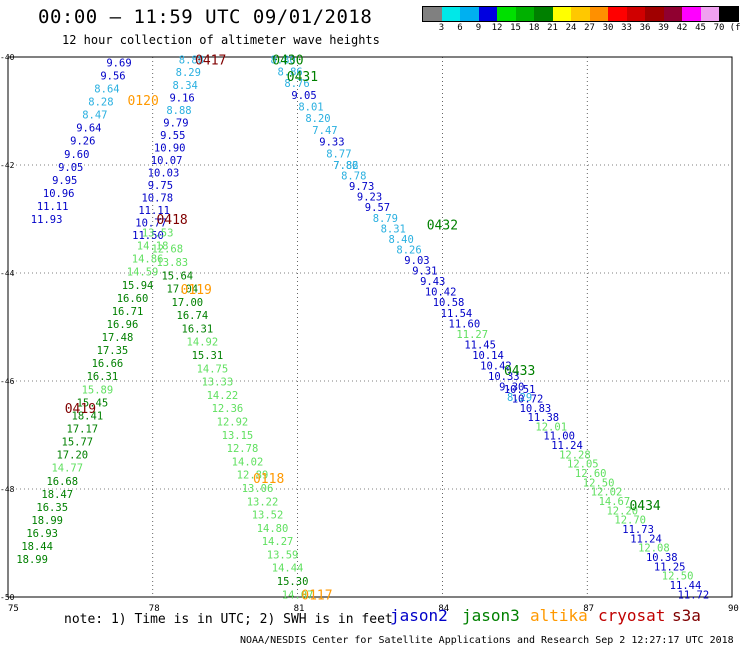 This screenshot has width=740, height=650. Describe the element at coordinates (442, 225) in the screenshot. I see `pass-time-label: 0432` at that location.